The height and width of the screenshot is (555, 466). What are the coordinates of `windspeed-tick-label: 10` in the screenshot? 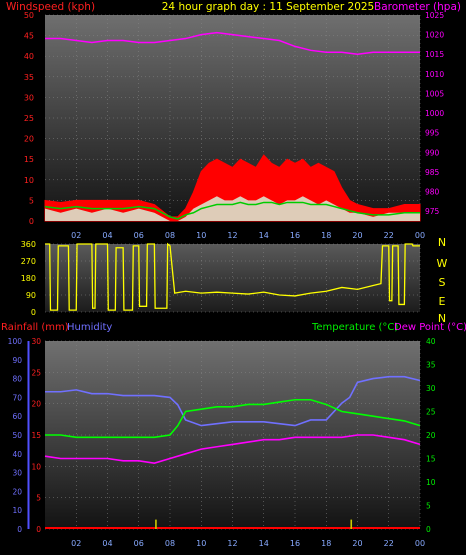 It's located at (29, 180).